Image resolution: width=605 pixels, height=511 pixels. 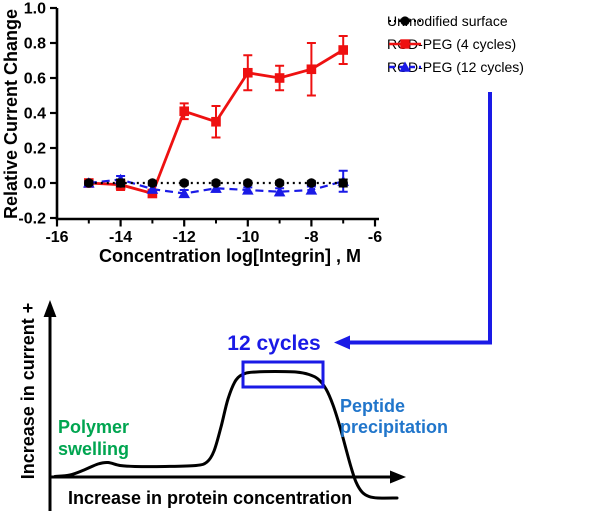 What do you see at coordinates (35, 44) in the screenshot?
I see `y-tick-label: 0.8` at bounding box center [35, 44].